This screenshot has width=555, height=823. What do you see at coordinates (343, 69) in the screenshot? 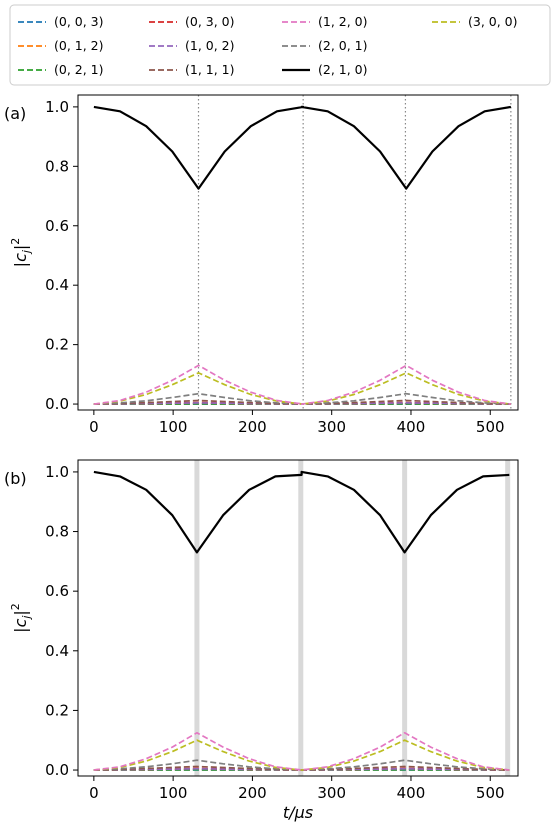
I see `legend-label: (2, 1, 0)` at bounding box center [343, 69].